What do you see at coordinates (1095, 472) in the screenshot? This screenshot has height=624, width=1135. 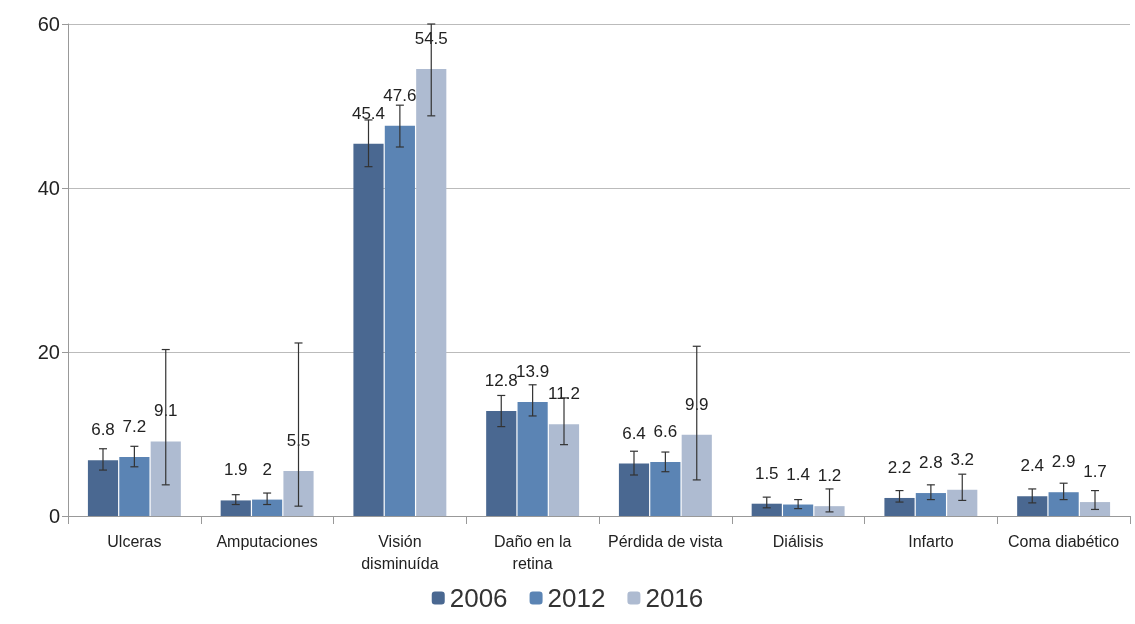 I see `data-label: 1.7` at bounding box center [1095, 472].